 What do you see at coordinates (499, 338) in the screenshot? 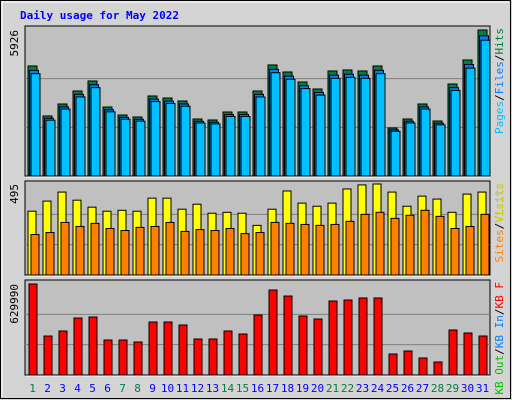
I see `legend: KB Out/KB In/KB F` at bounding box center [499, 338].